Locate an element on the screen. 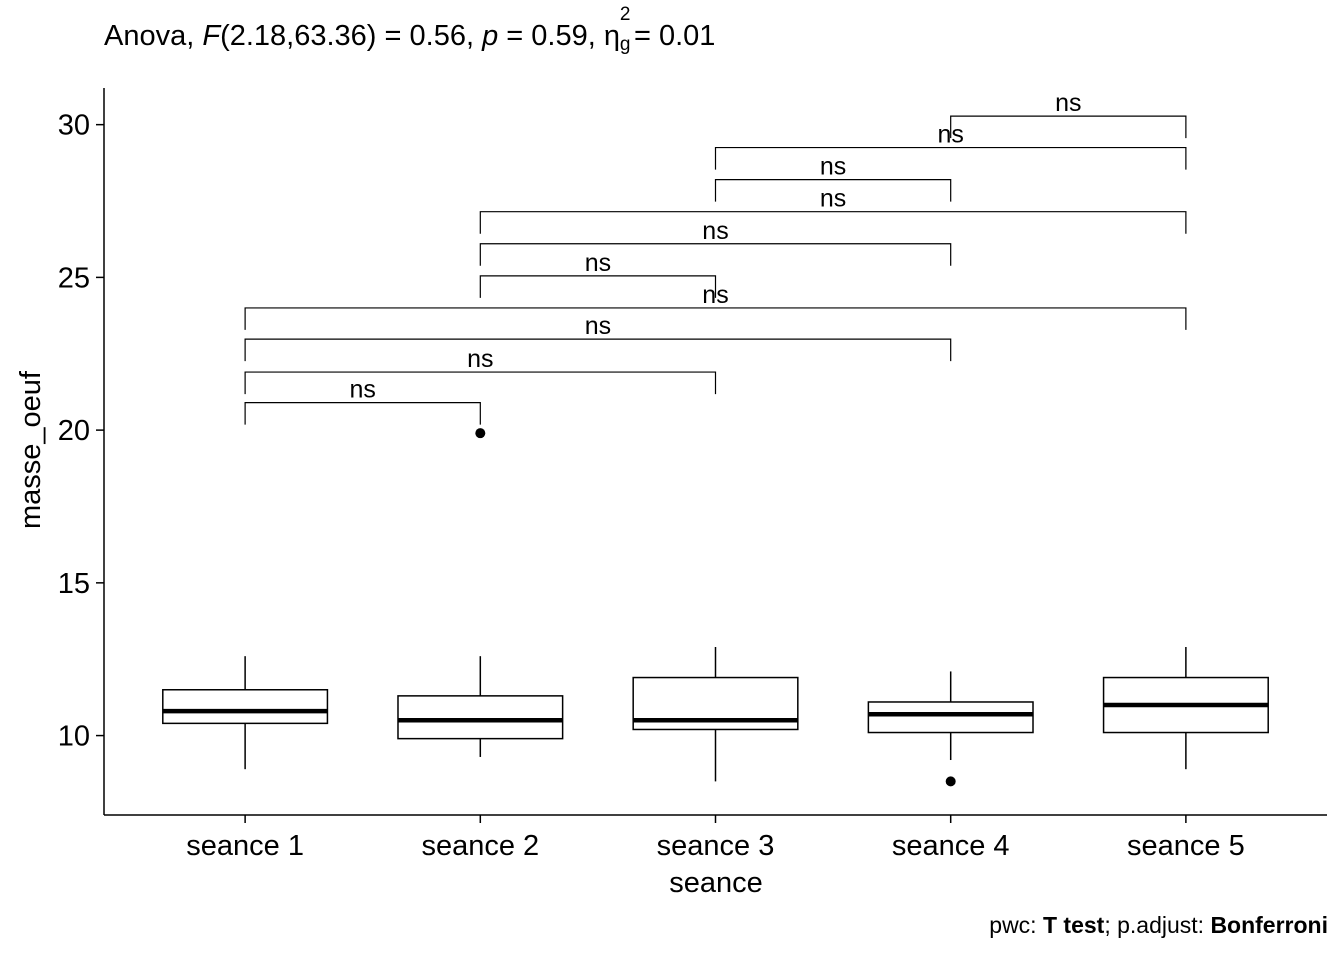  caption: pwc: T test; p.adjust: Bonferroni is located at coordinates (1158, 925).